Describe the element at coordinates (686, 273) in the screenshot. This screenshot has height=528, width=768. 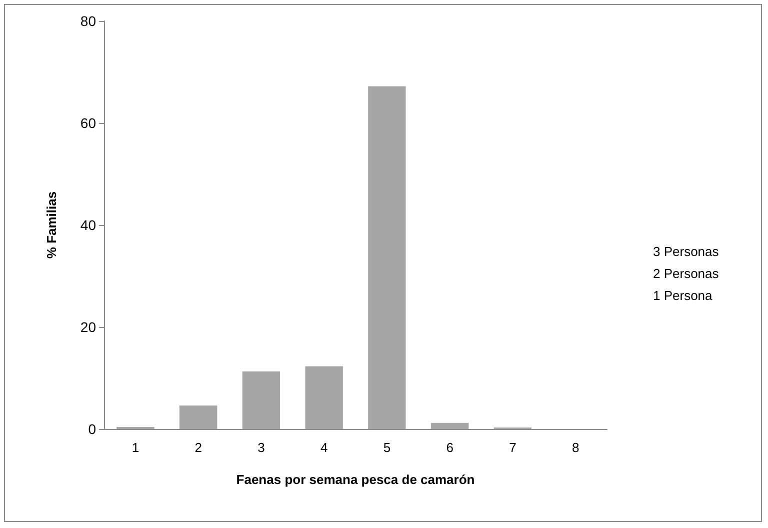
I see `text: 2 Personas` at that location.